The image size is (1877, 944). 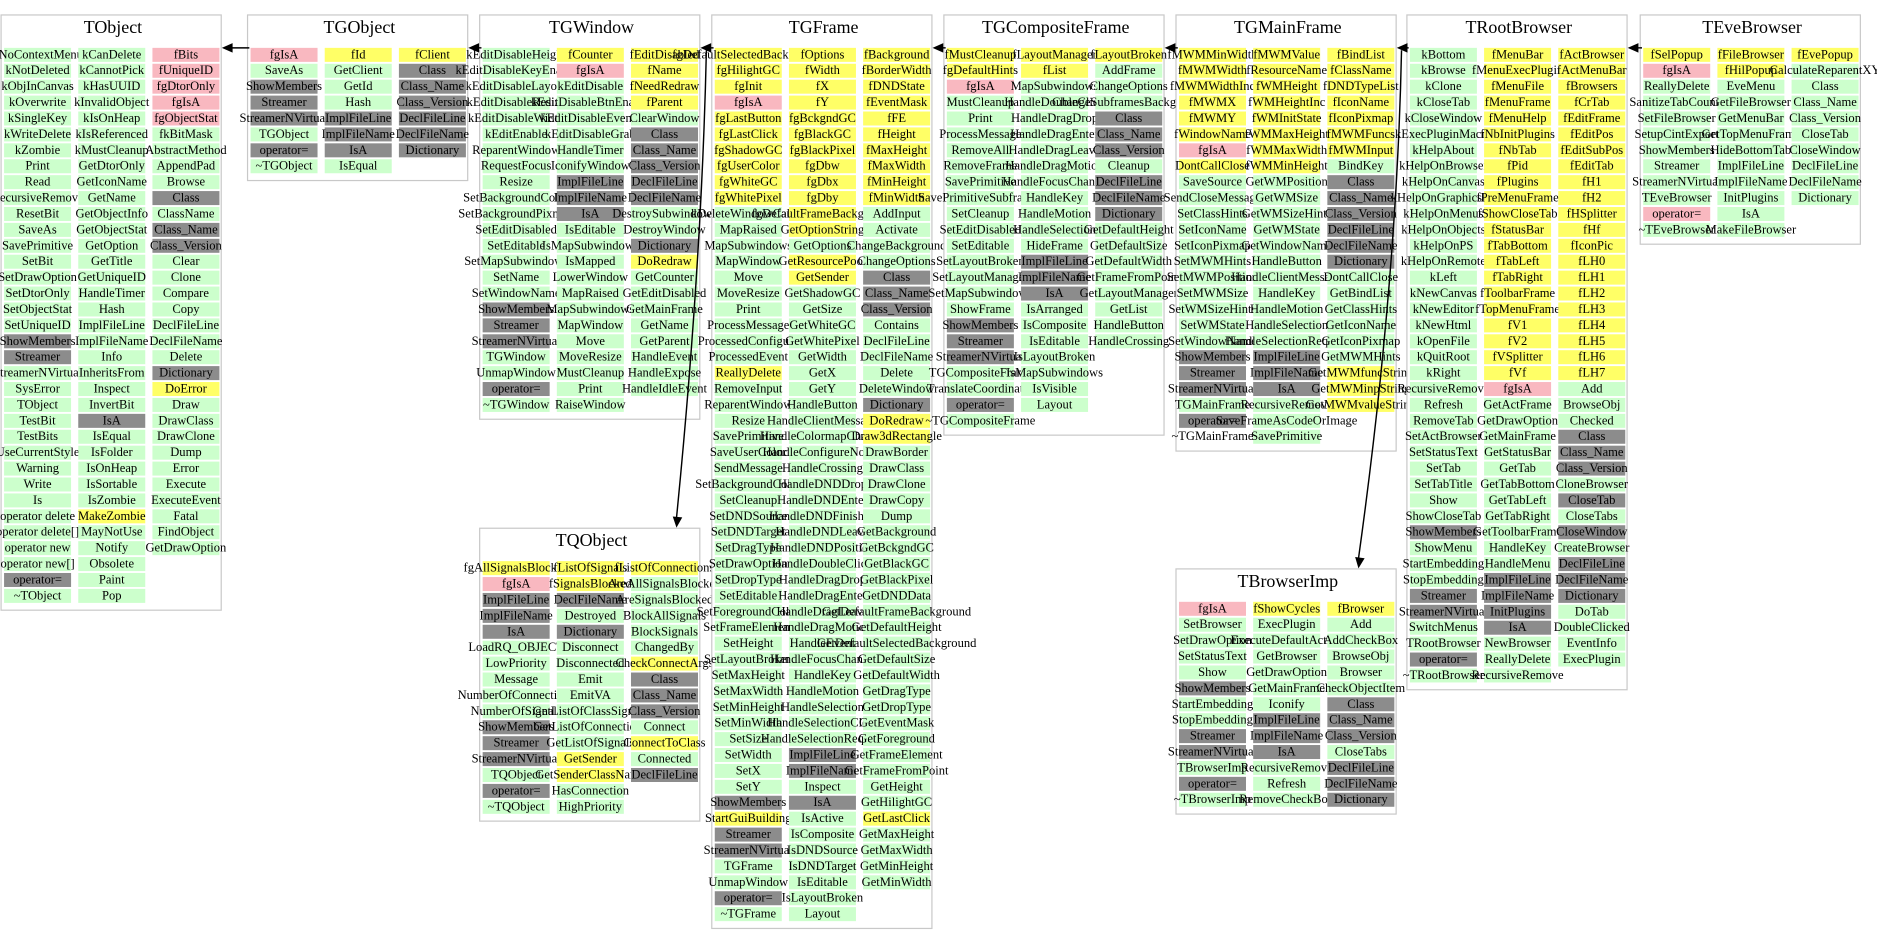 What do you see at coordinates (186, 357) in the screenshot?
I see `member-name: Delete` at bounding box center [186, 357].